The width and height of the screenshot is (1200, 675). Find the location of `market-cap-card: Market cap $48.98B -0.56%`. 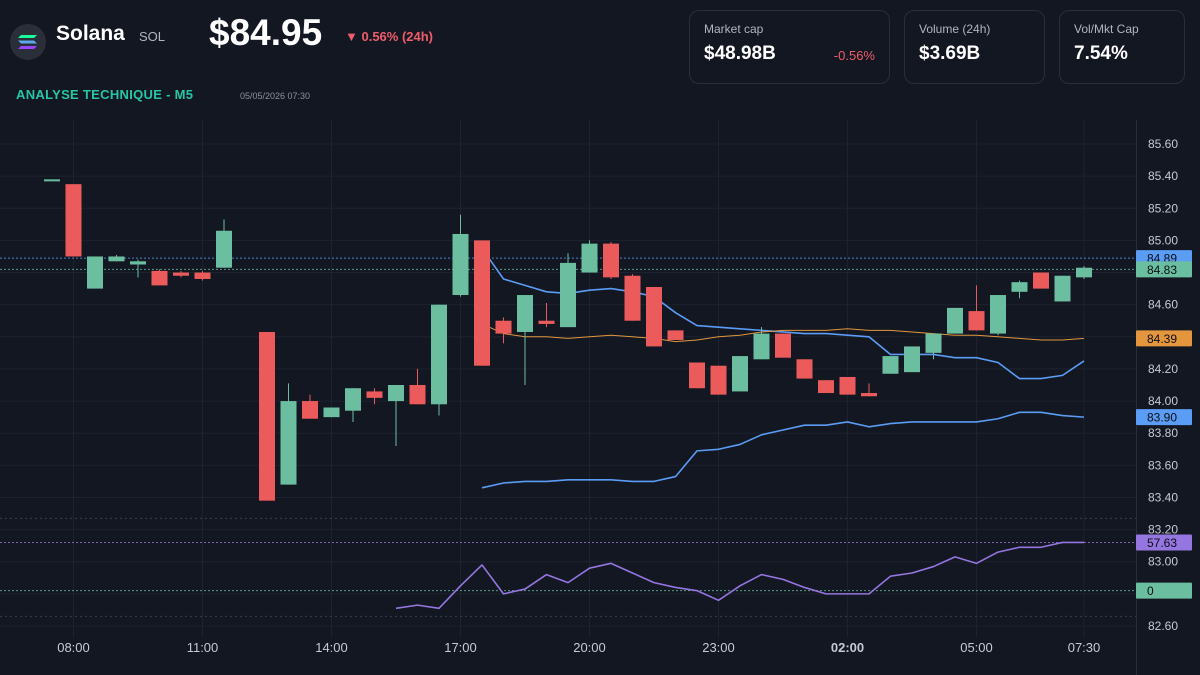

market-cap-card: Market cap $48.98B -0.56% is located at coordinates (789, 47).